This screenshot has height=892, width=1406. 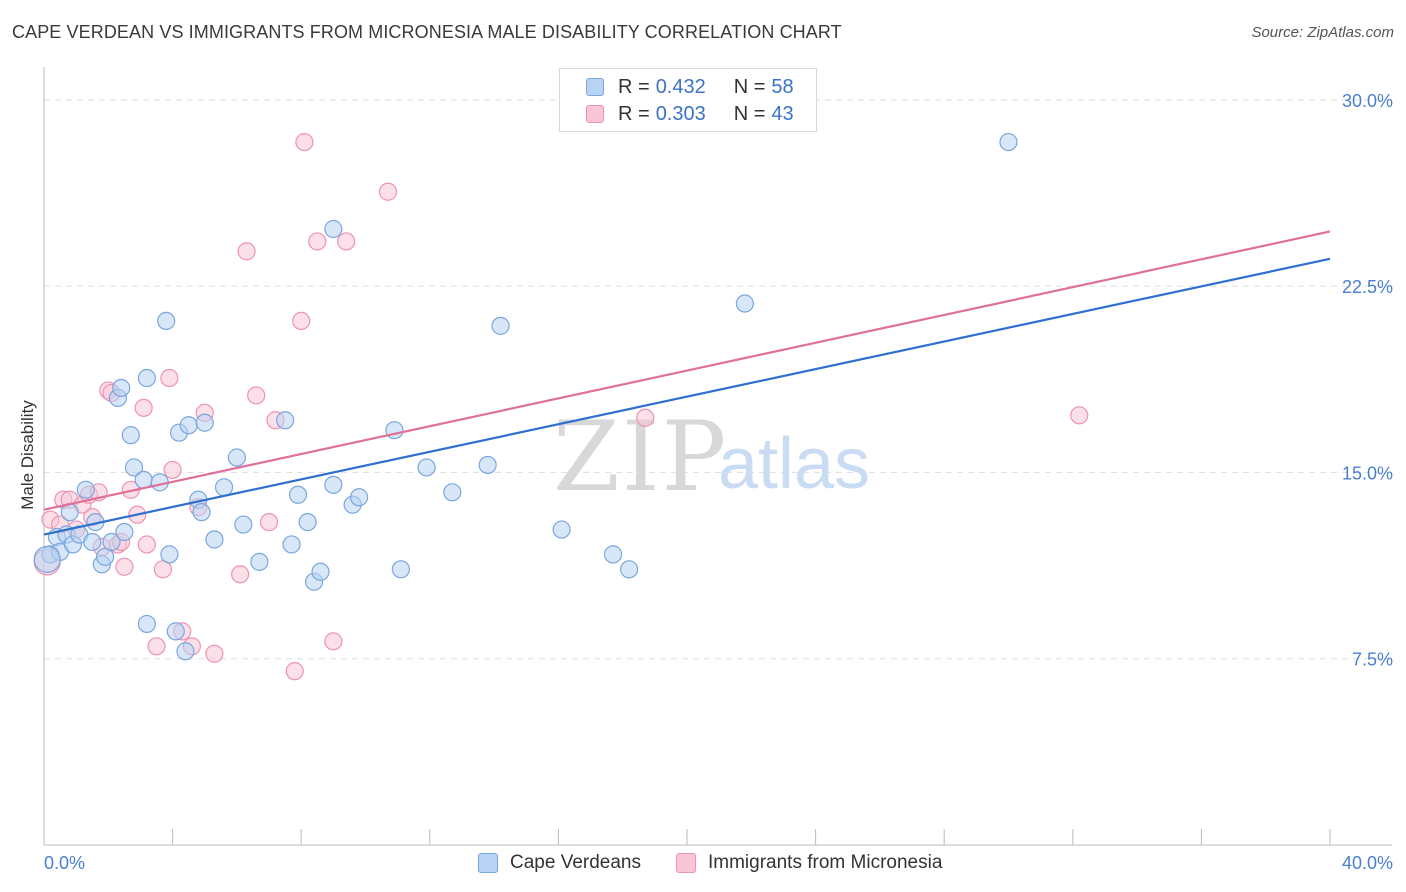 I want to click on y-axis-label: Male Disability, so click(x=27, y=455).